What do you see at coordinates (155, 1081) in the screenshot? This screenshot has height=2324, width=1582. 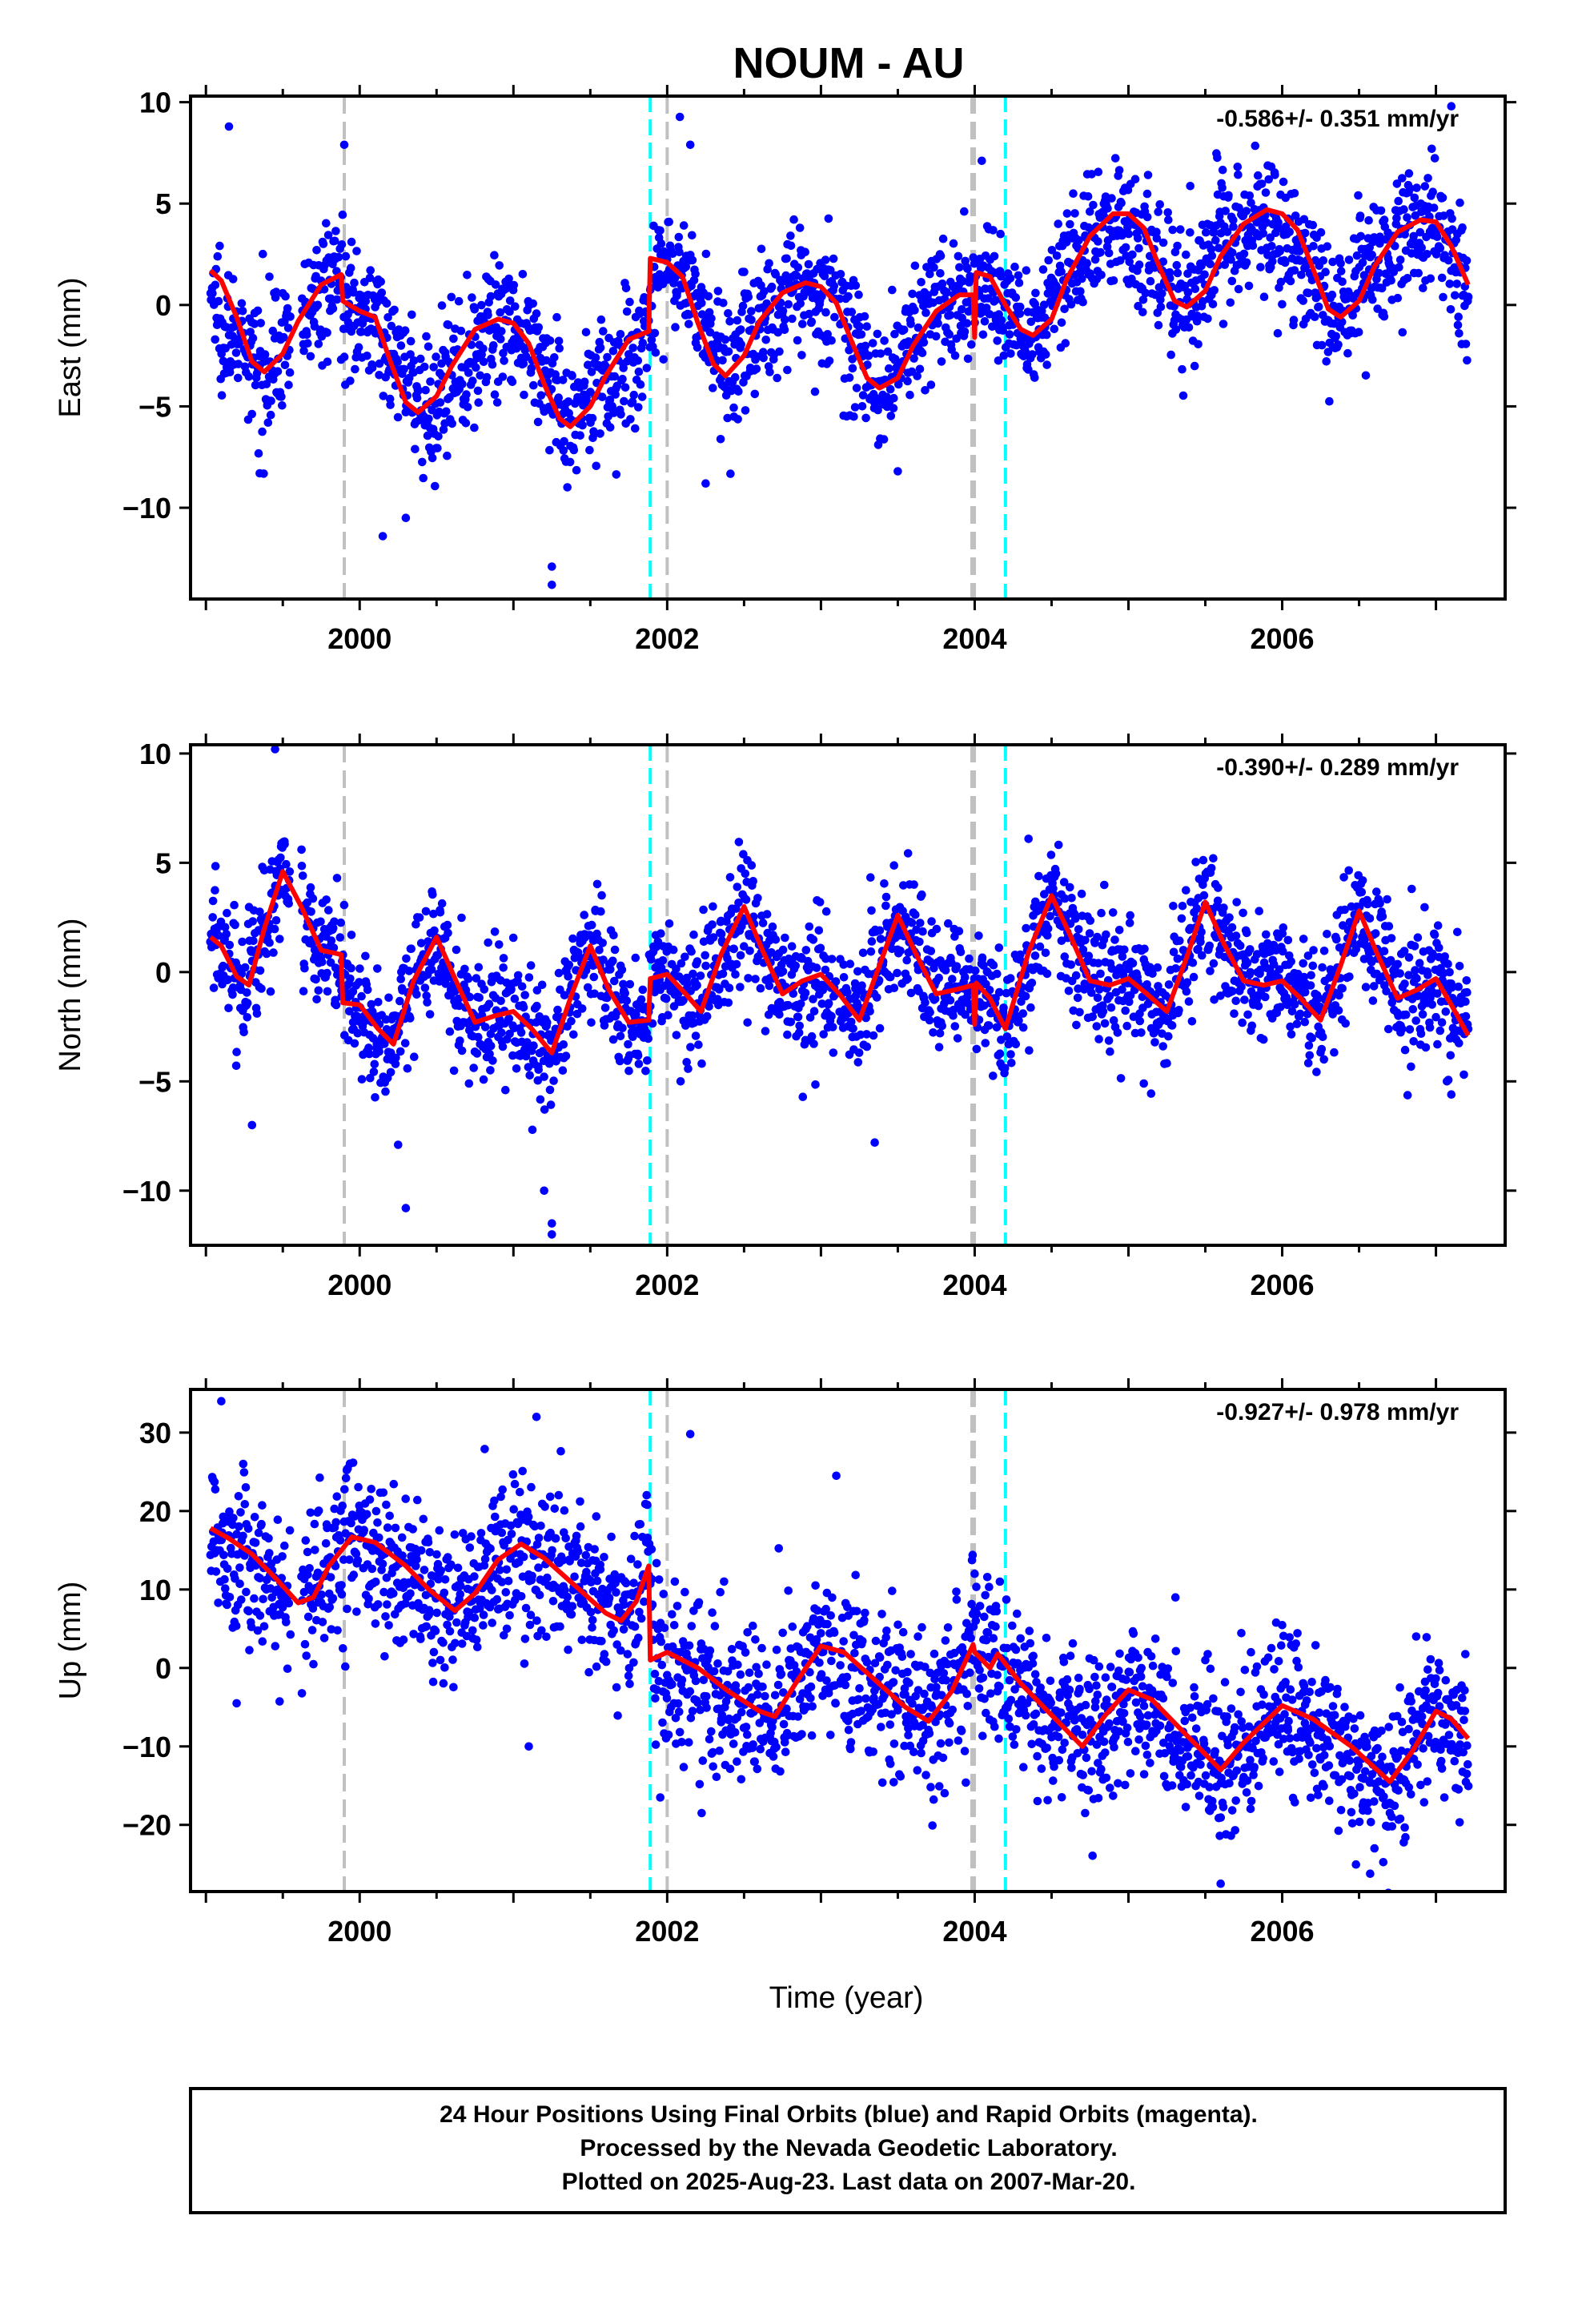 I see `y-tick-label: −5` at bounding box center [155, 1081].